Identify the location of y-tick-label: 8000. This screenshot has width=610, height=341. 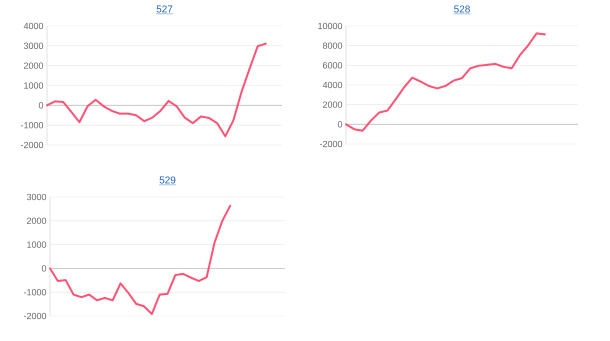
(332, 45).